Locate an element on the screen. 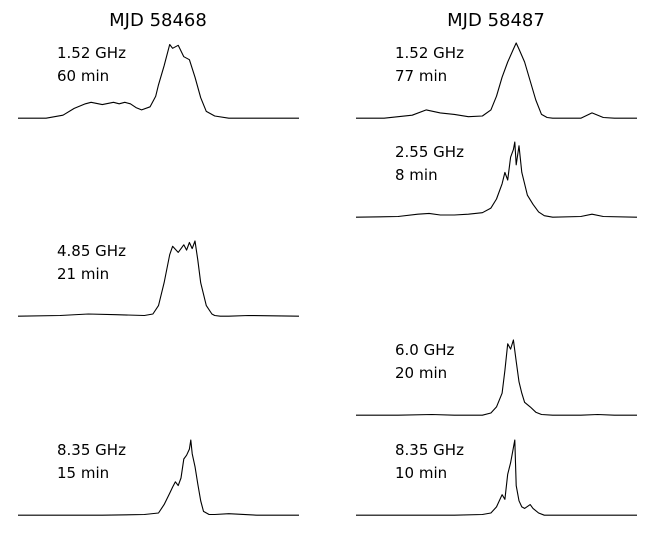 This screenshot has height=535, width=653. column-title-mjd-58487: MJD 58487 is located at coordinates (496, 20).